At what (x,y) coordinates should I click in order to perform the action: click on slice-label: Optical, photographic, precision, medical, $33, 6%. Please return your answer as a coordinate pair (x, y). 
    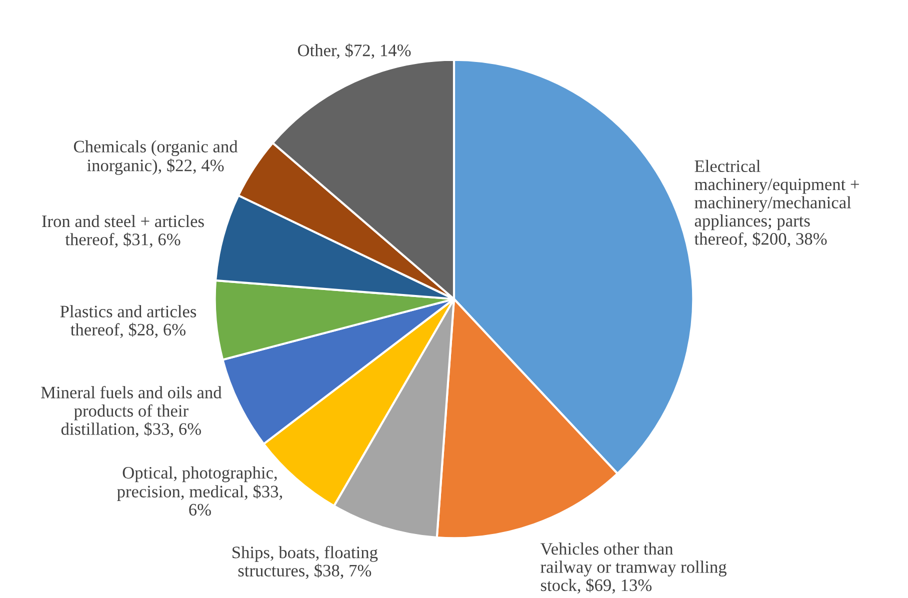
    Looking at the image, I should click on (199, 491).